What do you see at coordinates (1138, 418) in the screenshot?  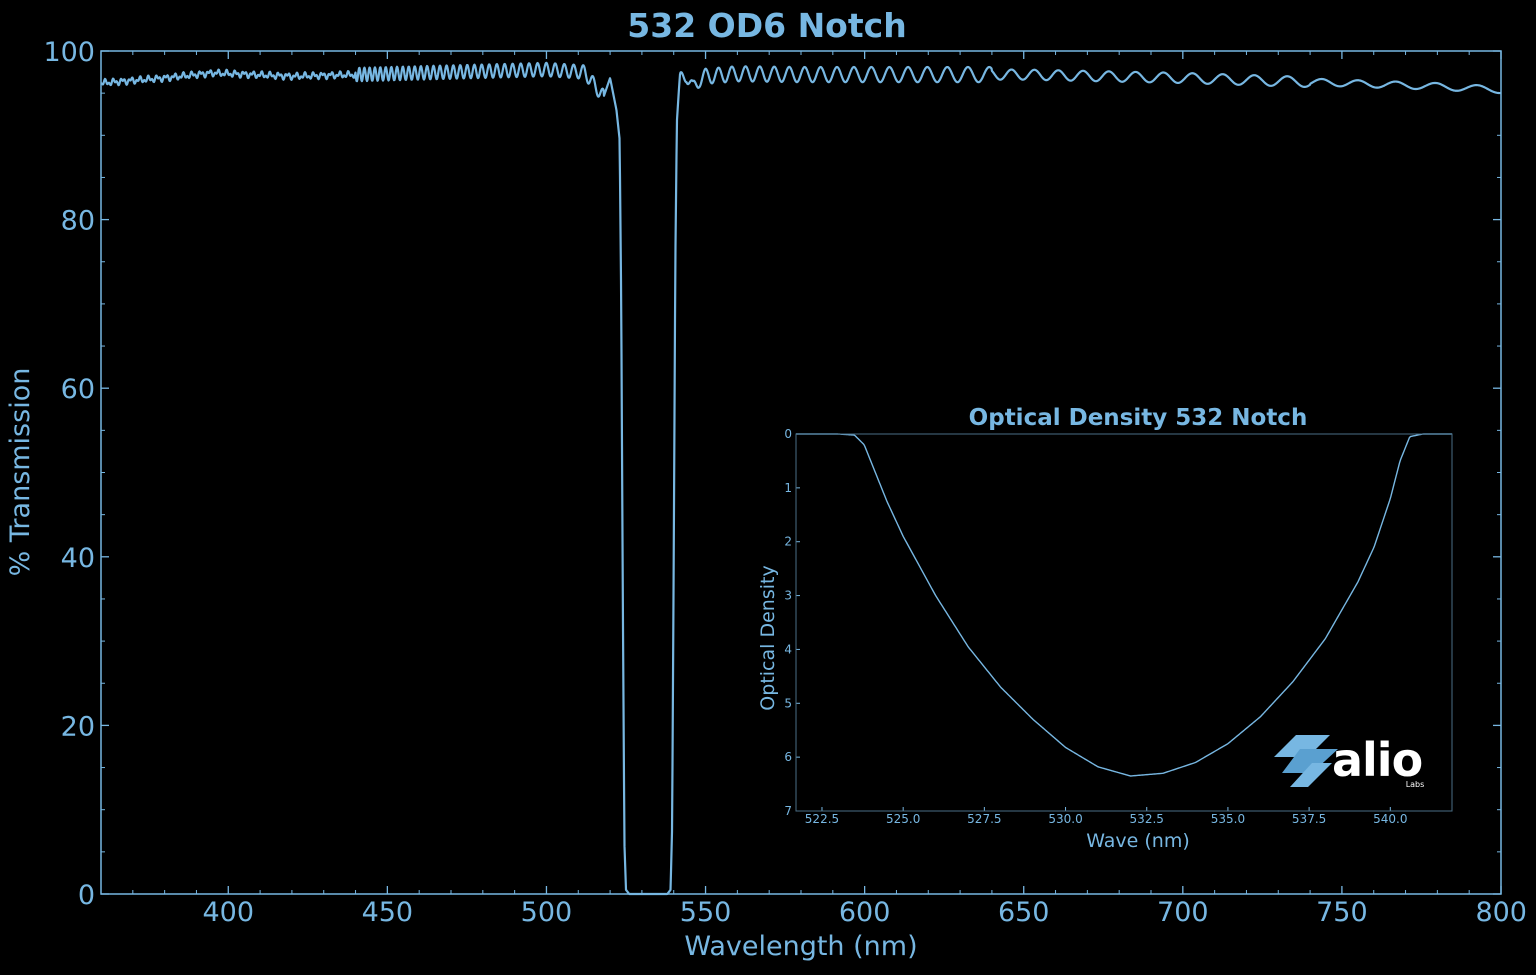 I see `inset-chart-title: Optical Density 532 Notch` at bounding box center [1138, 418].